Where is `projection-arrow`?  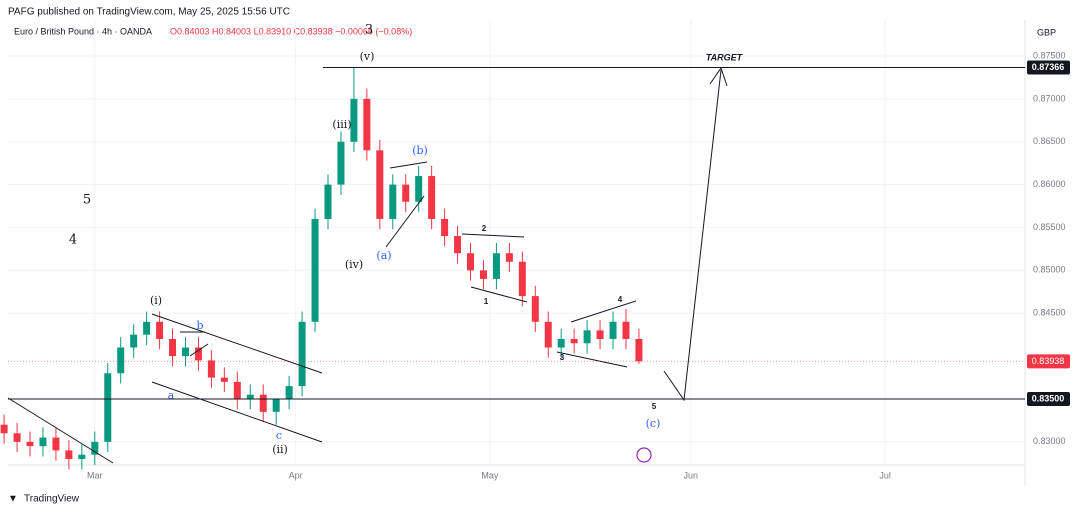 projection-arrow is located at coordinates (692, 235).